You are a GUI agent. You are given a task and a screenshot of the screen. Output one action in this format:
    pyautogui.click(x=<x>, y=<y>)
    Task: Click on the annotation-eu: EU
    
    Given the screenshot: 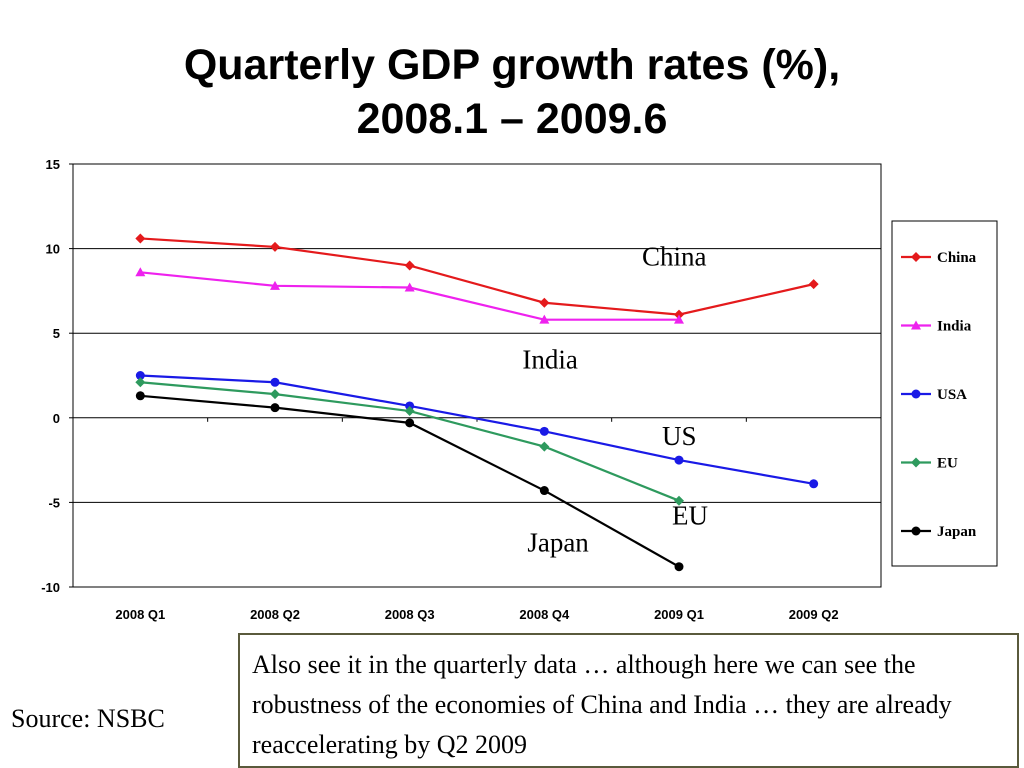 What is the action you would take?
    pyautogui.click(x=690, y=515)
    